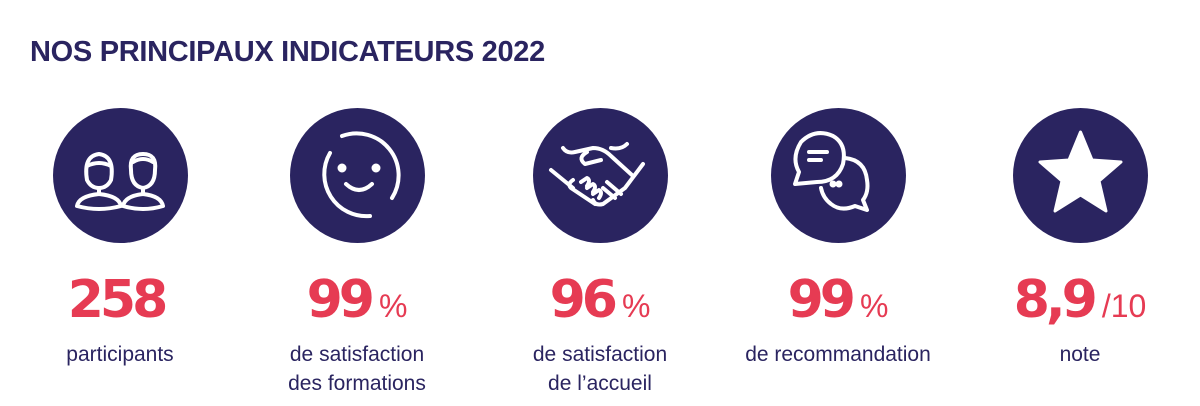 The height and width of the screenshot is (406, 1200). Describe the element at coordinates (1080, 354) in the screenshot. I see `indicator-label: note` at that location.